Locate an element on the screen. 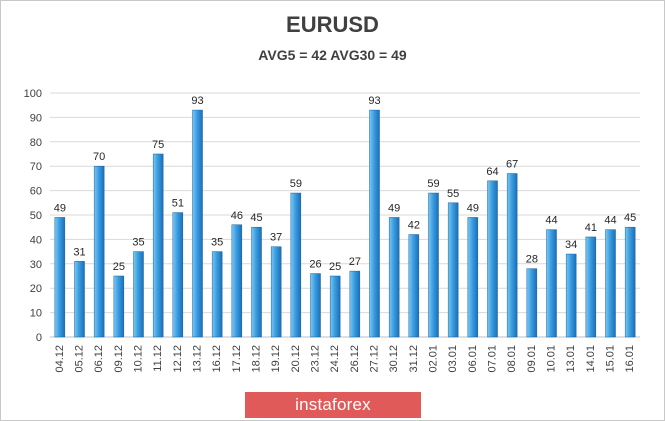 This screenshot has width=665, height=421. x-tick-label: 16.12 is located at coordinates (217, 359).